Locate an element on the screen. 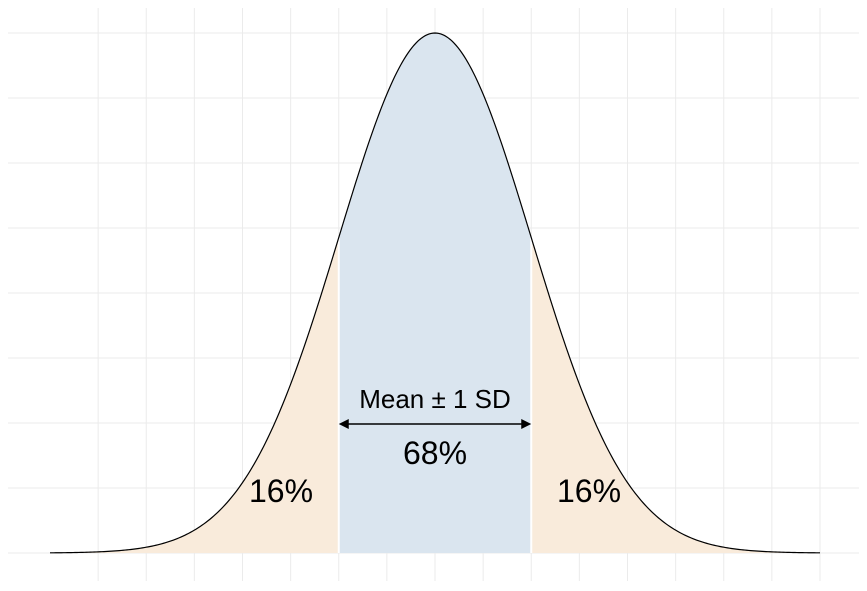 The width and height of the screenshot is (867, 591). range-label: Mean ± 1 SD is located at coordinates (435, 399).